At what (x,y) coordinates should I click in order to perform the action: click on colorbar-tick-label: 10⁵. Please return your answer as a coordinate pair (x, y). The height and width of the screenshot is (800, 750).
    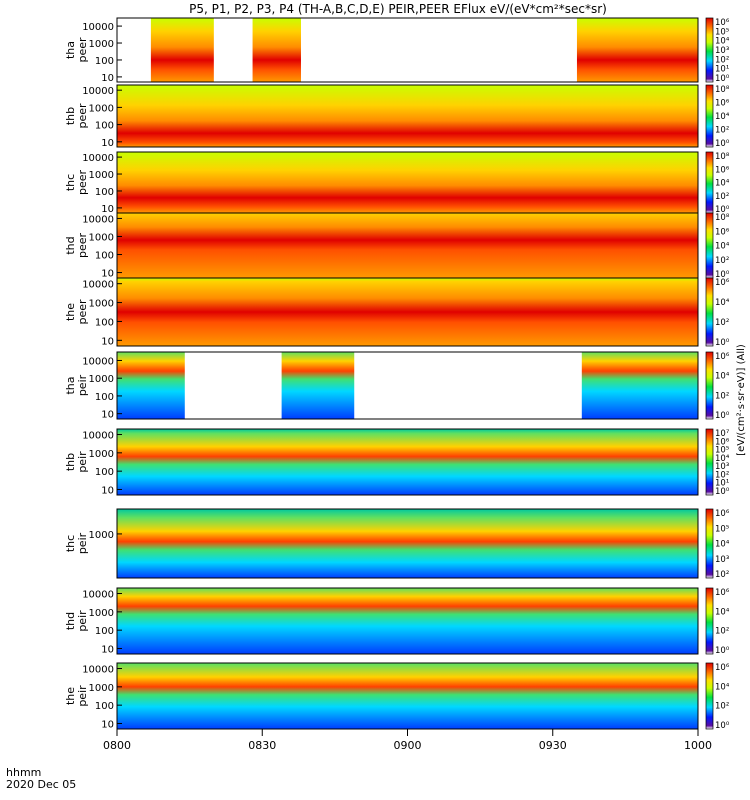
    Looking at the image, I should click on (722, 529).